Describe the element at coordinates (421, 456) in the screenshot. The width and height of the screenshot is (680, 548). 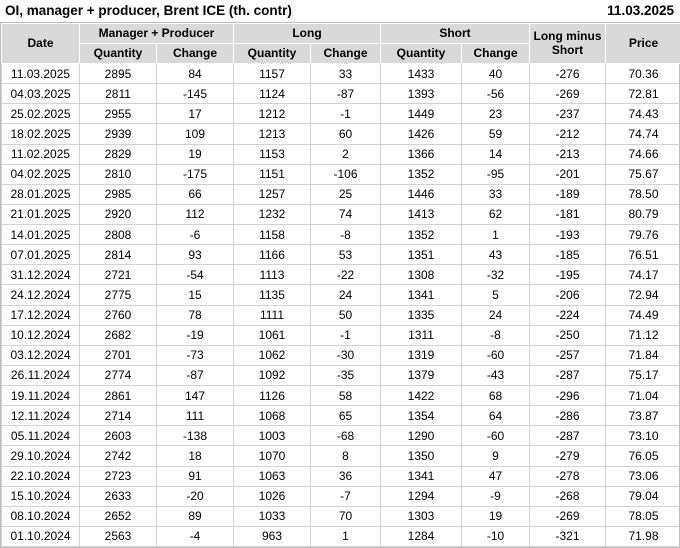
I see `cell-short-qty: 1350` at that location.